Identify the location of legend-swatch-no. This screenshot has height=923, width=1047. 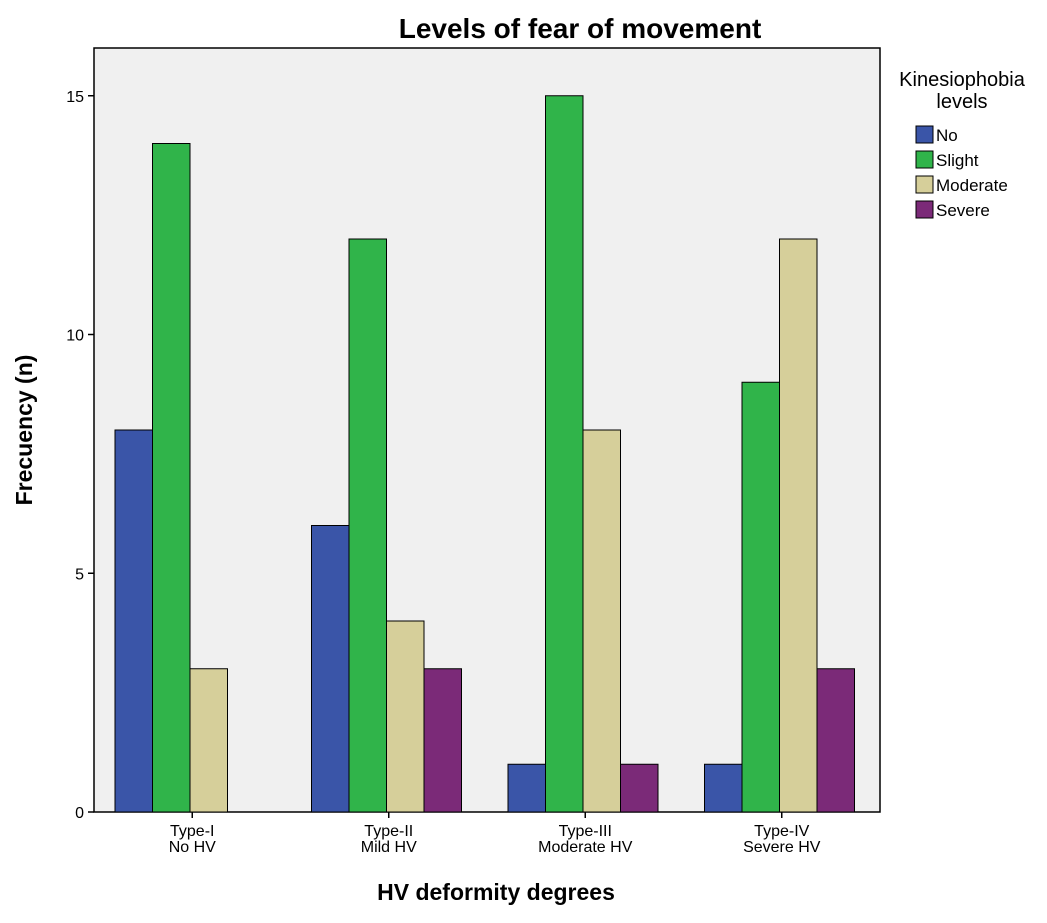
(924, 134).